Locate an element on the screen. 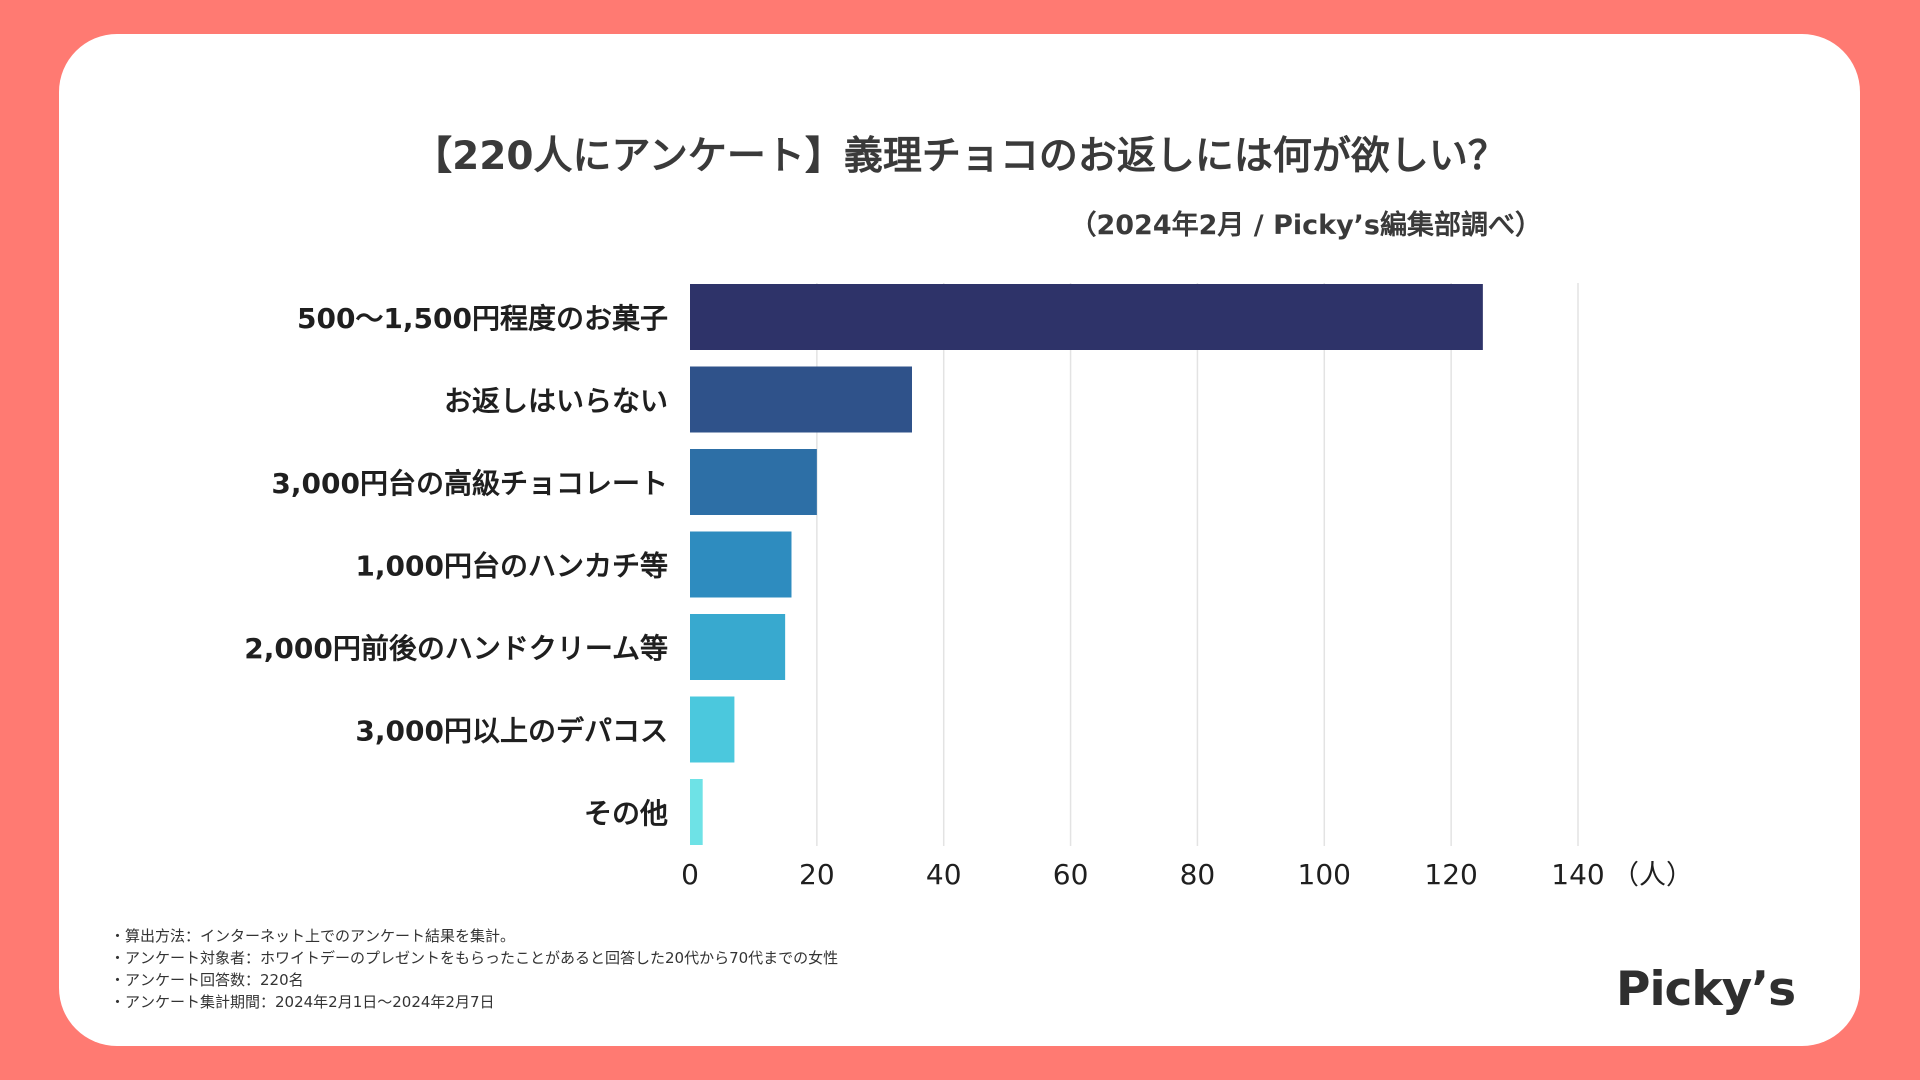 The width and height of the screenshot is (1920, 1080). tick-label: 140 is located at coordinates (1577, 874).